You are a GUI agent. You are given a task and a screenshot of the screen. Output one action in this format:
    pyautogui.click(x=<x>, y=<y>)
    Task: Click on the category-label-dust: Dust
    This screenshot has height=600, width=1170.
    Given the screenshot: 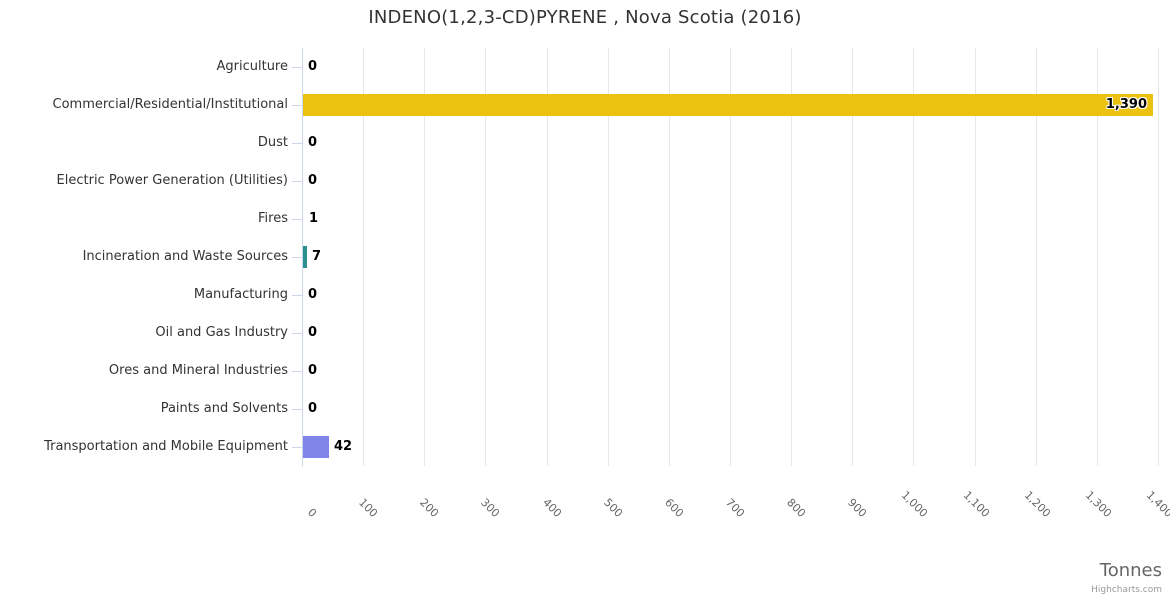 What is the action you would take?
    pyautogui.click(x=272, y=142)
    